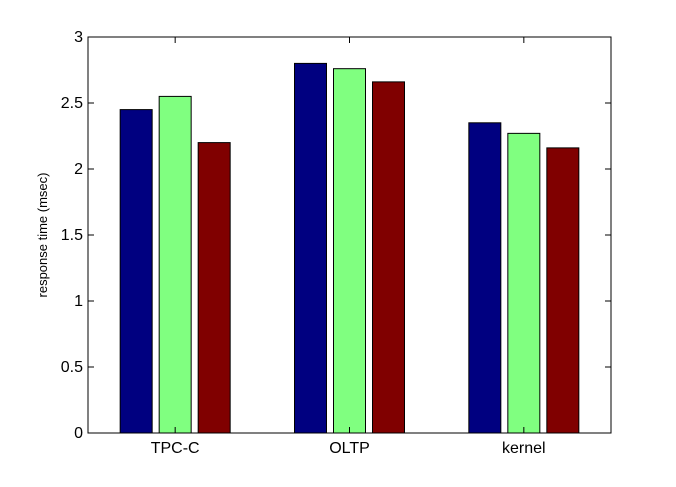  Describe the element at coordinates (78, 169) in the screenshot. I see `y-tick-label: 2` at that location.